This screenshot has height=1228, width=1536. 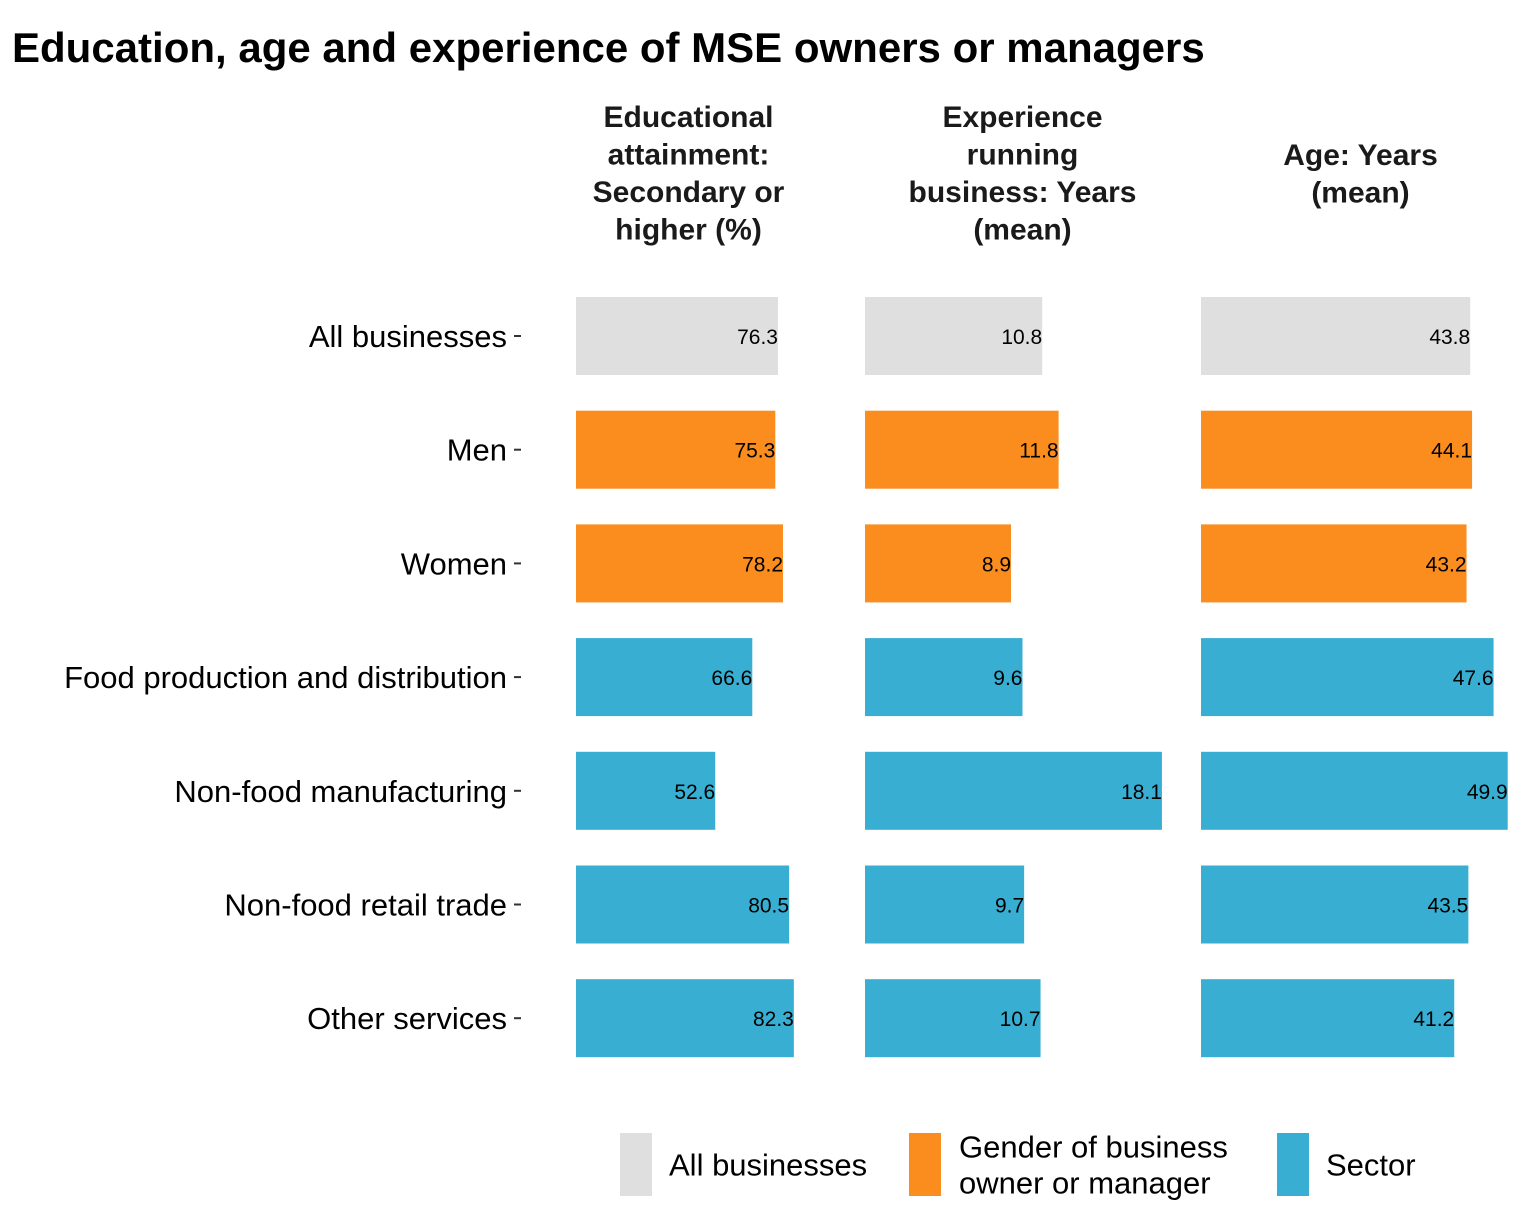 I want to click on bar-facet2-non-food-manufacturing, so click(x=1013, y=790).